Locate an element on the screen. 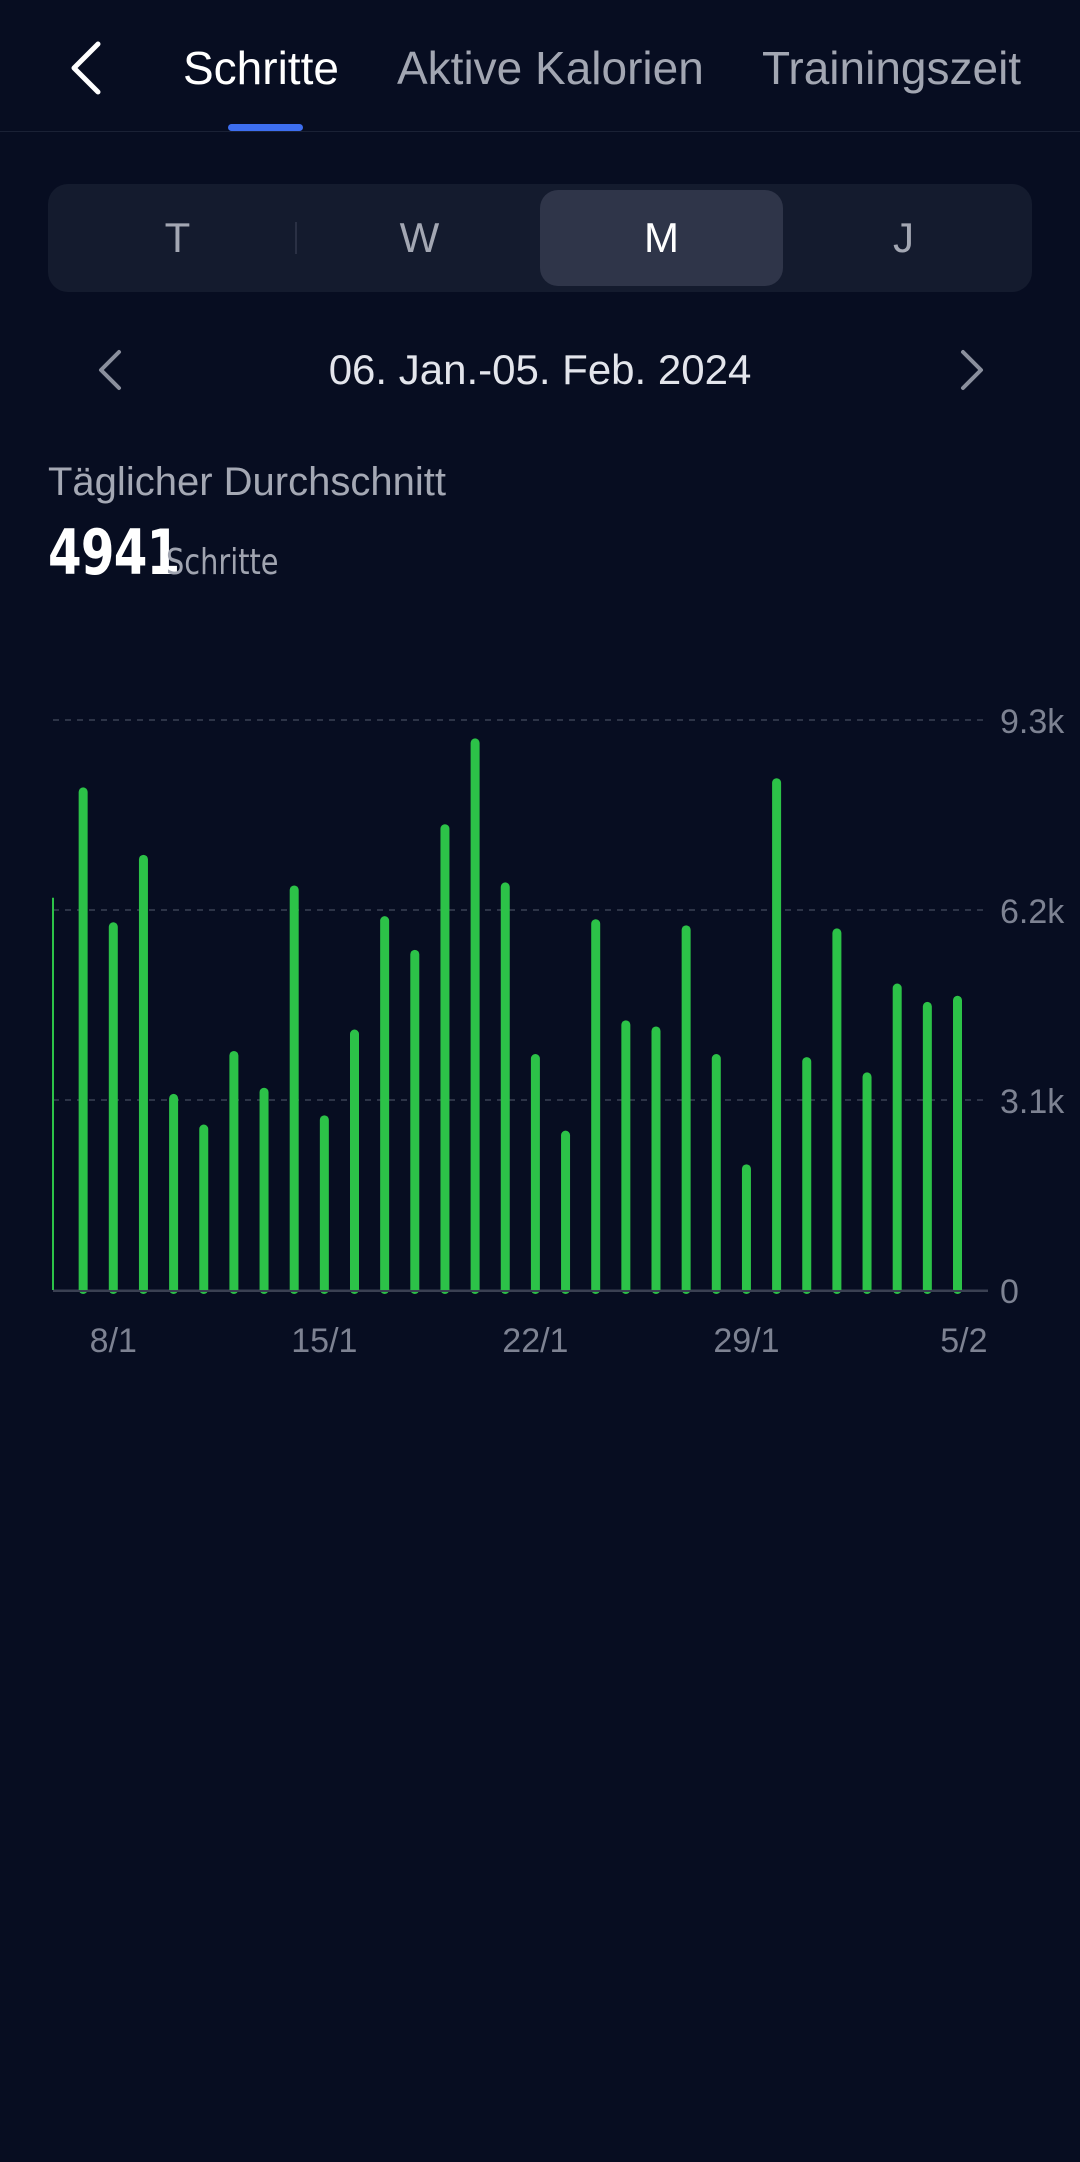 The image size is (1080, 2162). previous-period-button is located at coordinates (110, 370).